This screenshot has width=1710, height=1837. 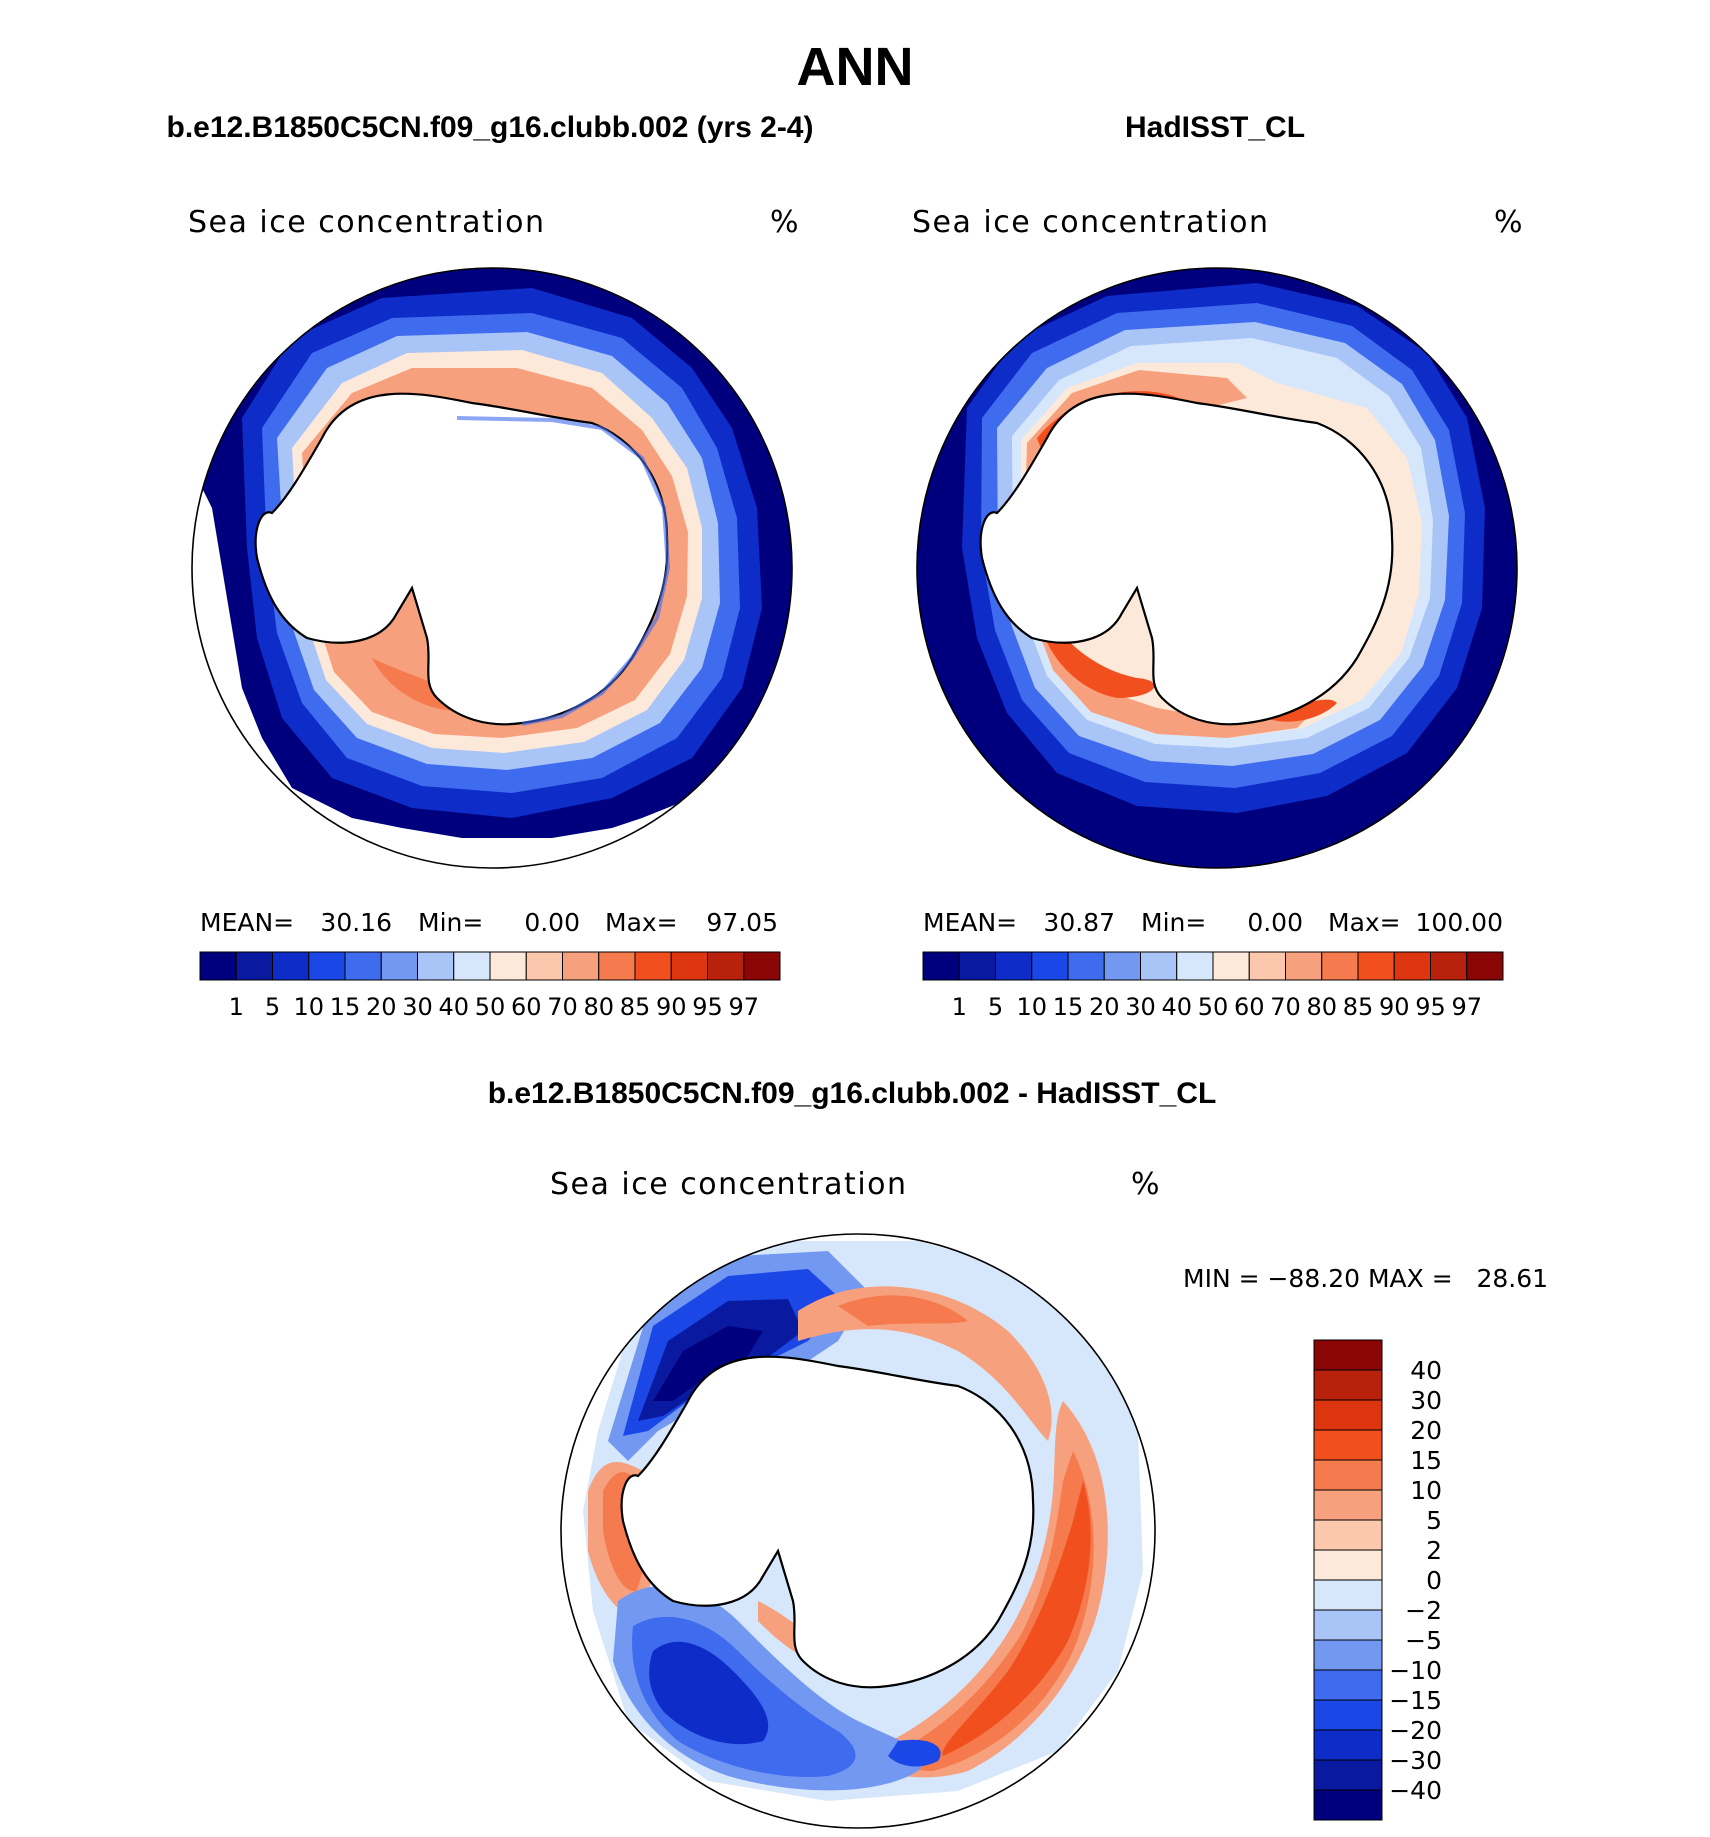 What do you see at coordinates (1426, 1490) in the screenshot?
I see `difference-colorbar-tick-label: 10` at bounding box center [1426, 1490].